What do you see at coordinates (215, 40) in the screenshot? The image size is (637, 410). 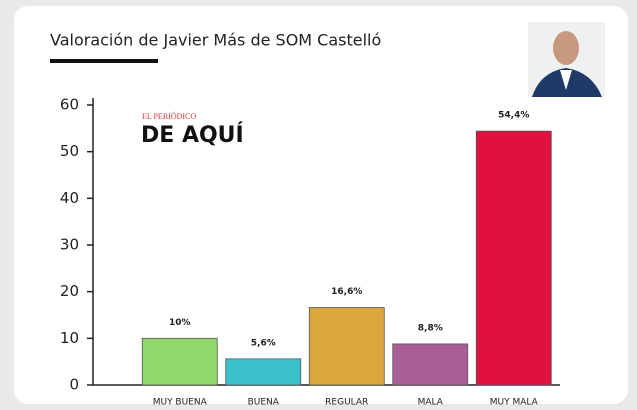 I see `chart-title: Valoración de Javier Más de SOM Castelló` at bounding box center [215, 40].